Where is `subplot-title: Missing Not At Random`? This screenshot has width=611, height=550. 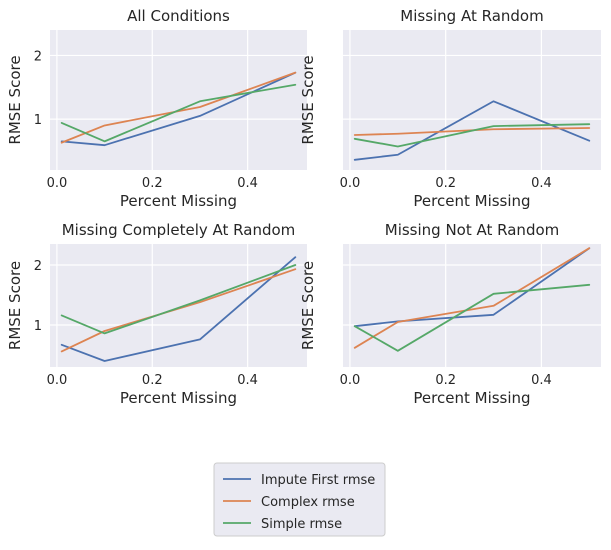 subplot-title: Missing Not At Random is located at coordinates (472, 230).